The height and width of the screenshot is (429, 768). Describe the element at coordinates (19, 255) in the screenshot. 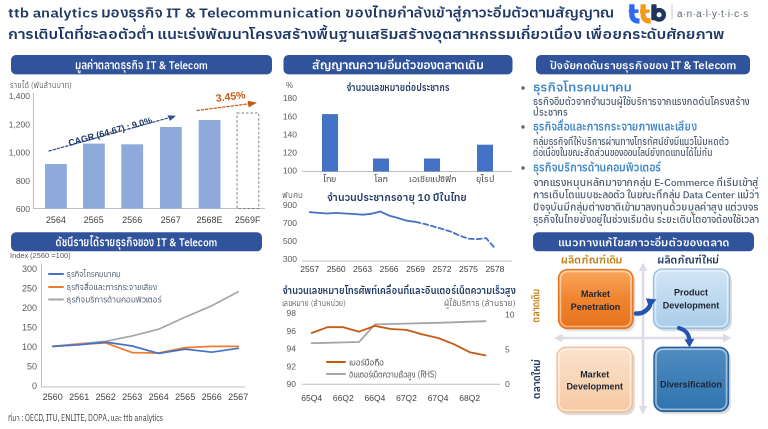

I see `svg-text: Index` at that location.